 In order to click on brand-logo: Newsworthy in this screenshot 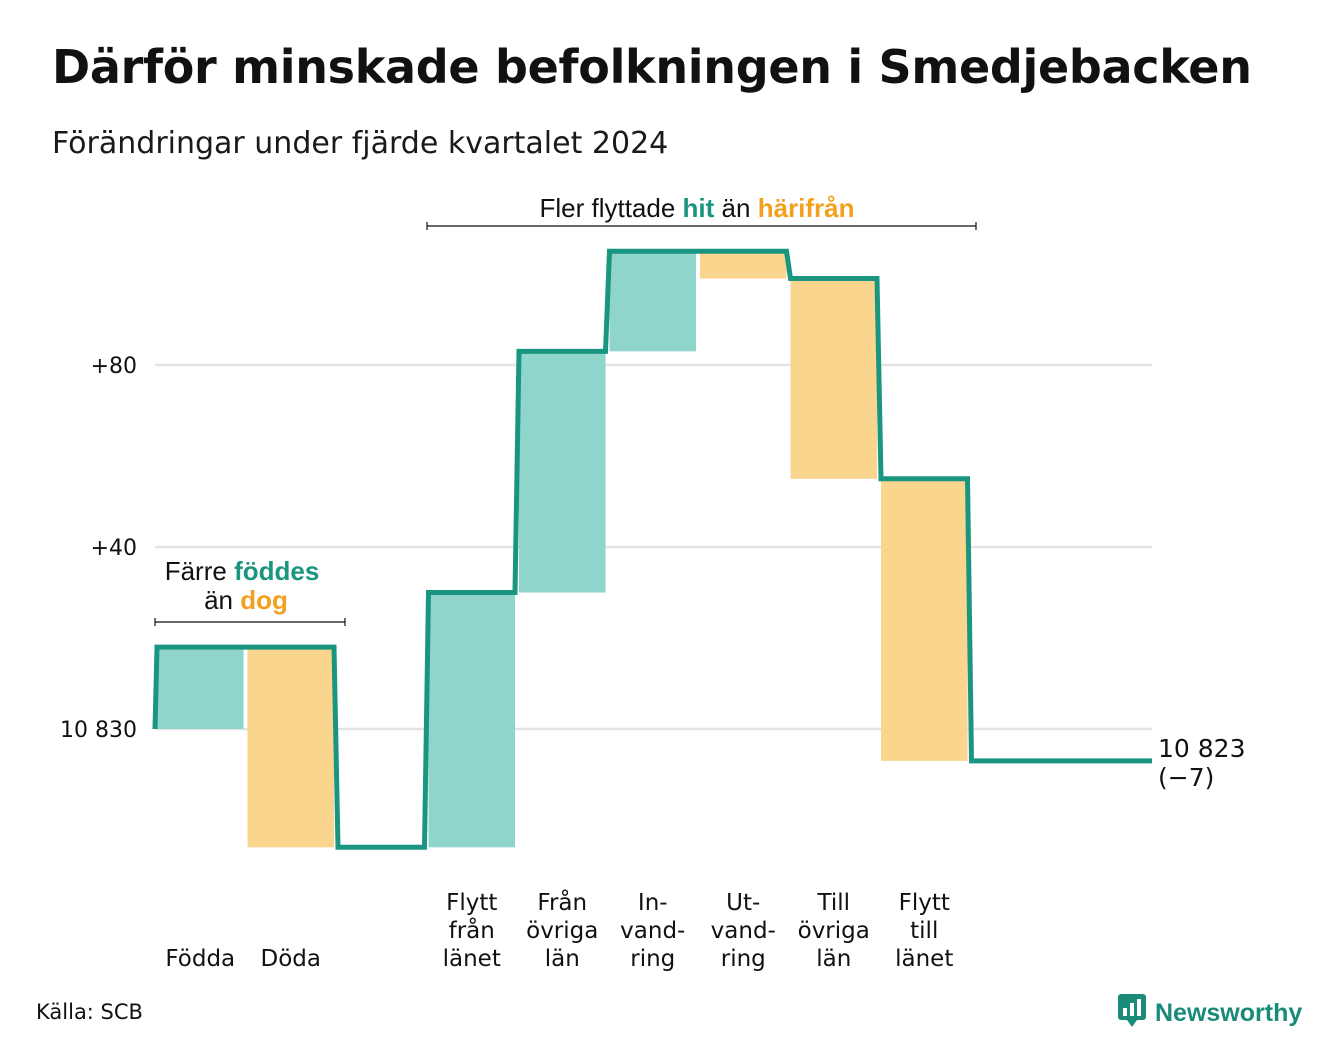, I will do `click(1209, 1013)`.